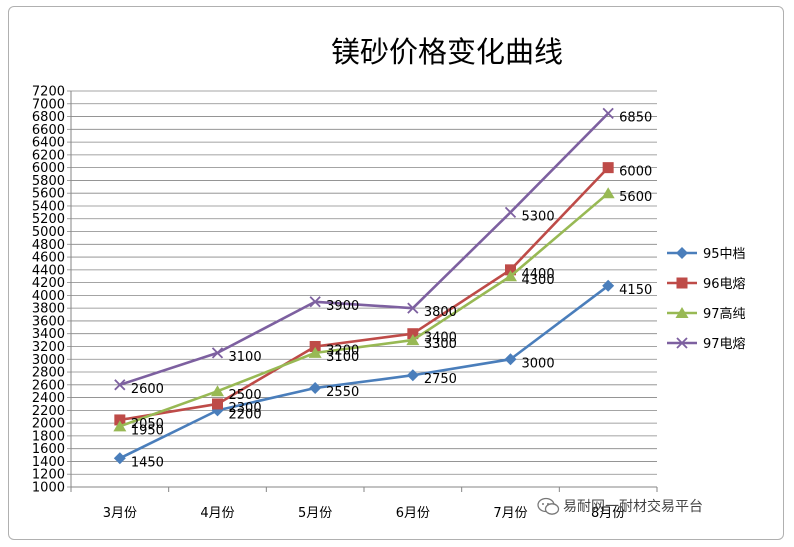 This screenshot has height=547, width=794. Describe the element at coordinates (548, 506) in the screenshot. I see `wechat-icon` at that location.